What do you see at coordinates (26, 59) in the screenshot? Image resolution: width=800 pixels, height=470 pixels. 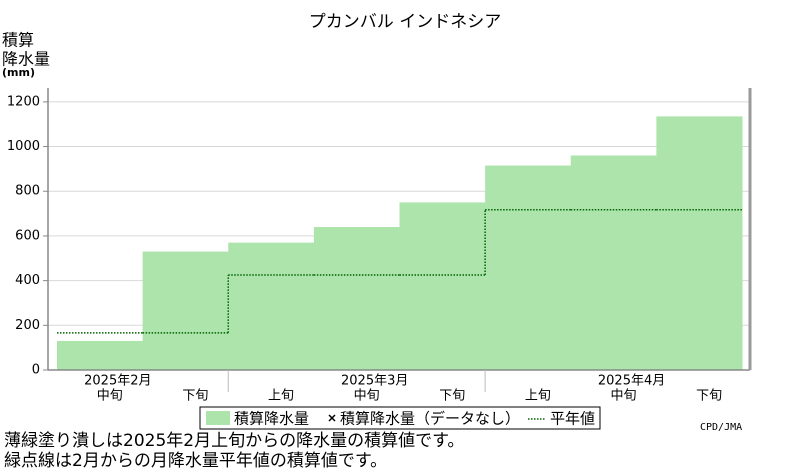 I see `y-axis-label: 降水量` at bounding box center [26, 59].